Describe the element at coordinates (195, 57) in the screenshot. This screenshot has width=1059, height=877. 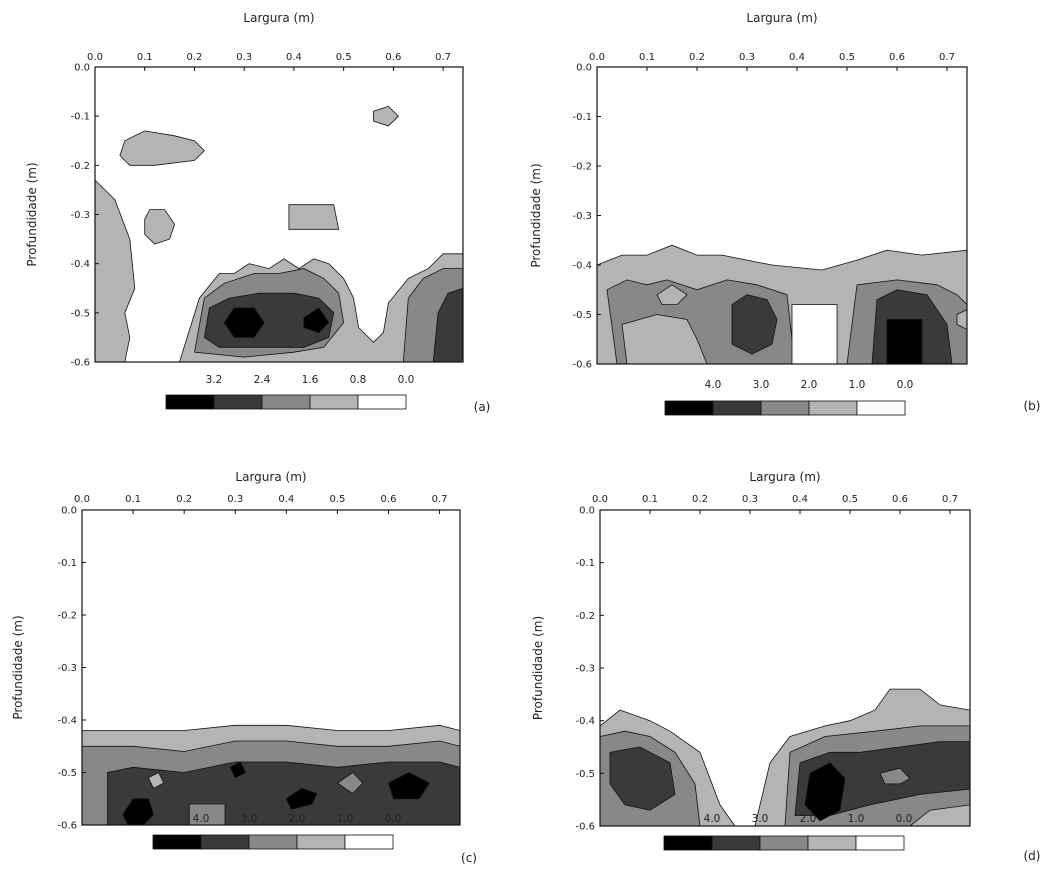
I see `panel-a-x-tick-2: 0.2` at that location.